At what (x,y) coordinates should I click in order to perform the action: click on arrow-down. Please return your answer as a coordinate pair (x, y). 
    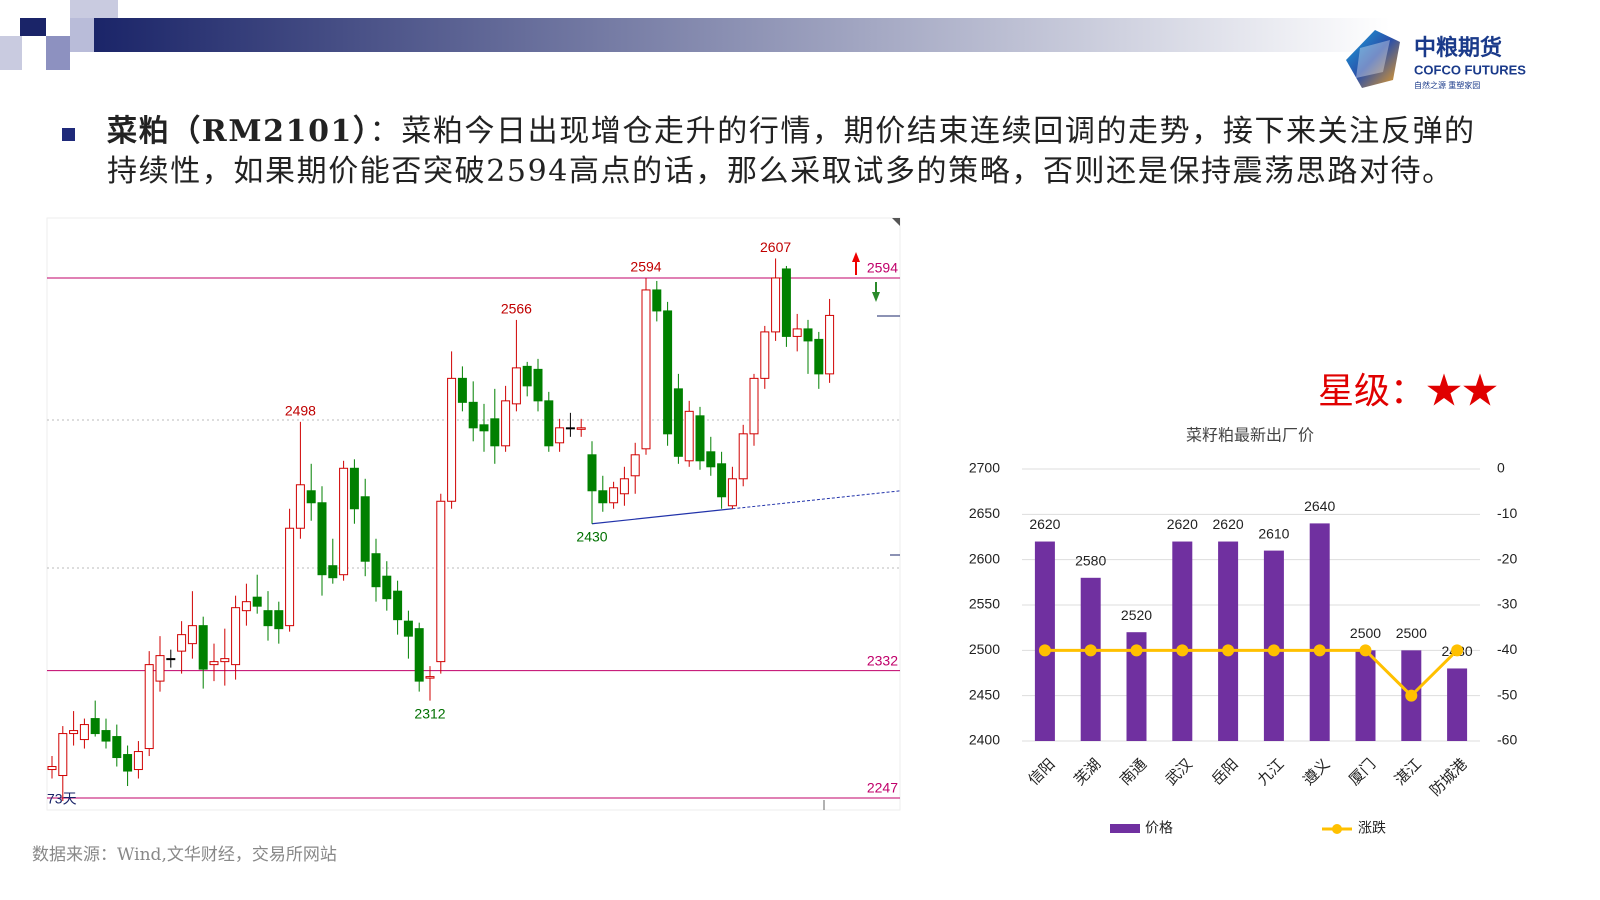
    Looking at the image, I should click on (876, 292).